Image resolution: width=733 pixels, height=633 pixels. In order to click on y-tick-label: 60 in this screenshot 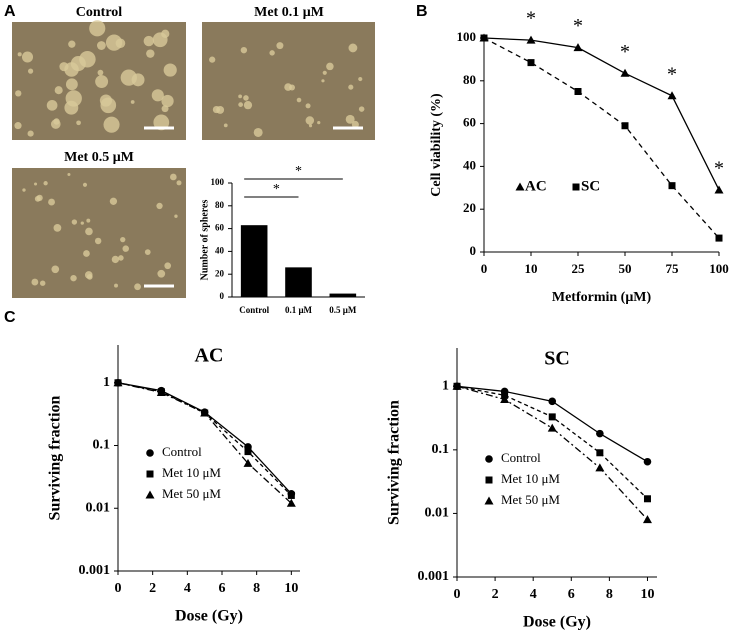, I will do `click(220, 228)`.